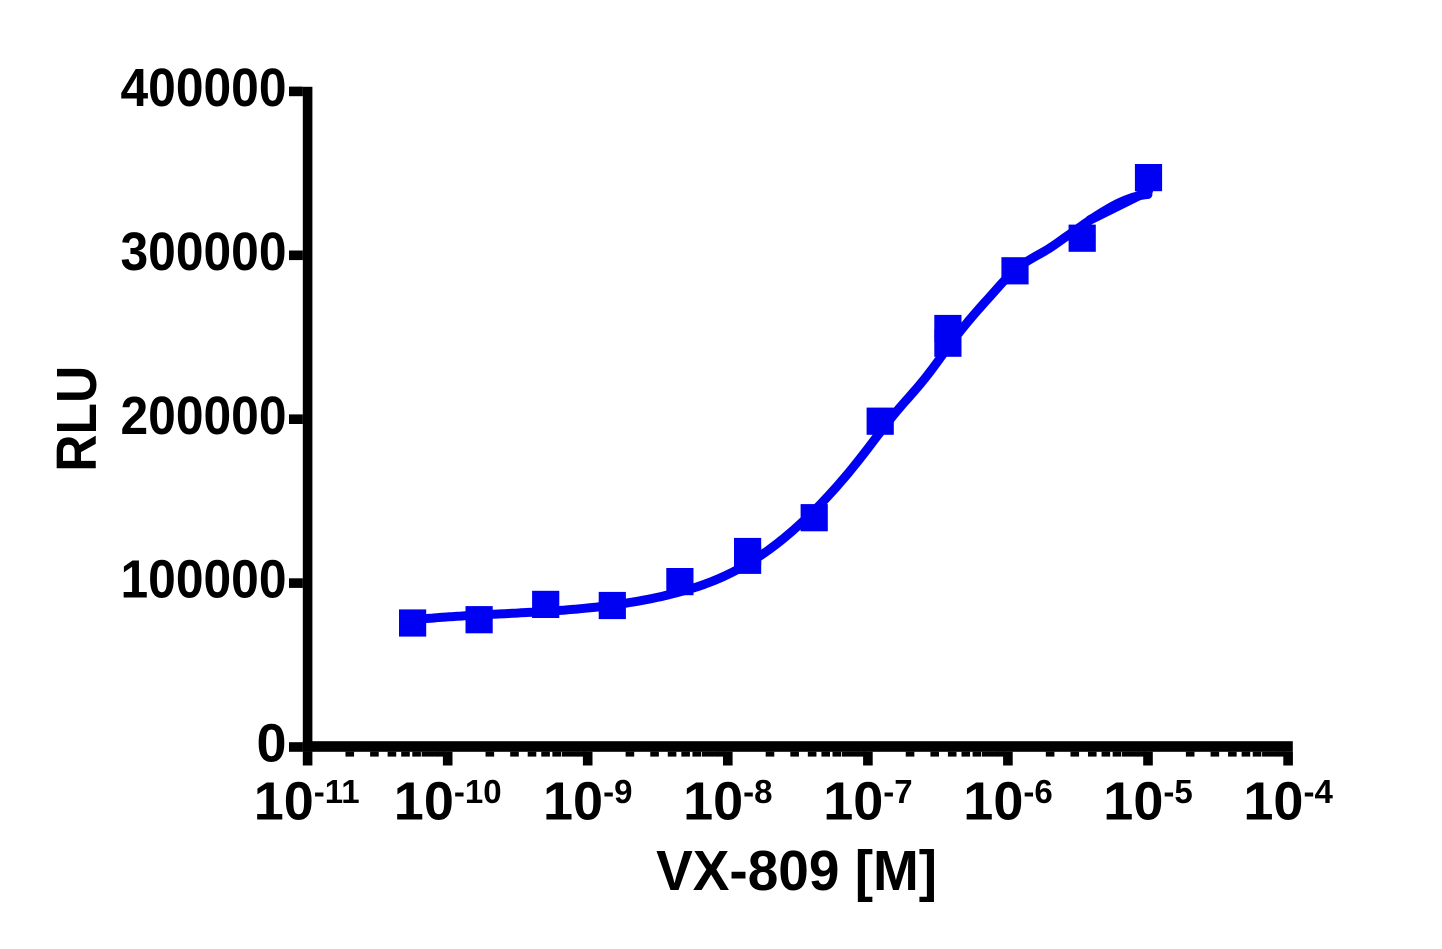 The width and height of the screenshot is (1442, 949). I want to click on svg-text: VX-809 [M], so click(796, 871).